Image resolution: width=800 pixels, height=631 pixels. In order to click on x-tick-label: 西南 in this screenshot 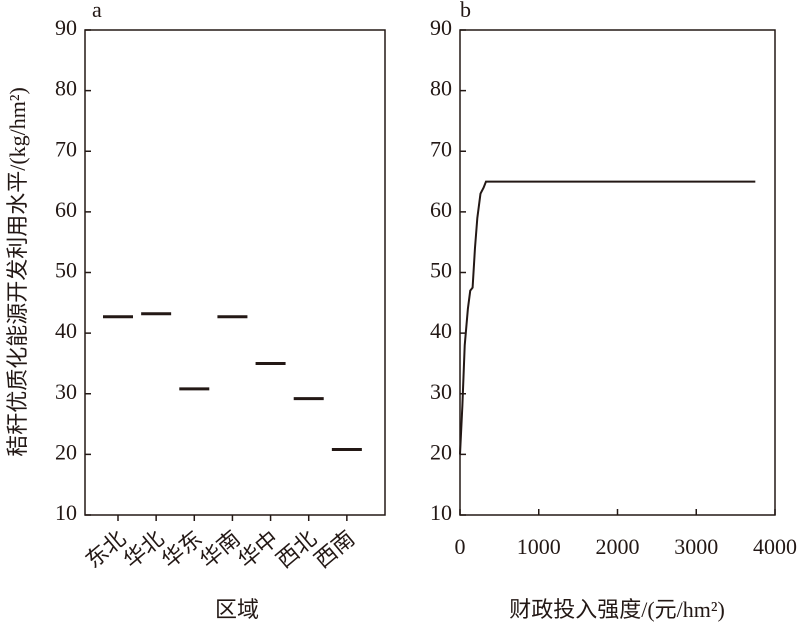, I will do `click(335, 549)`.